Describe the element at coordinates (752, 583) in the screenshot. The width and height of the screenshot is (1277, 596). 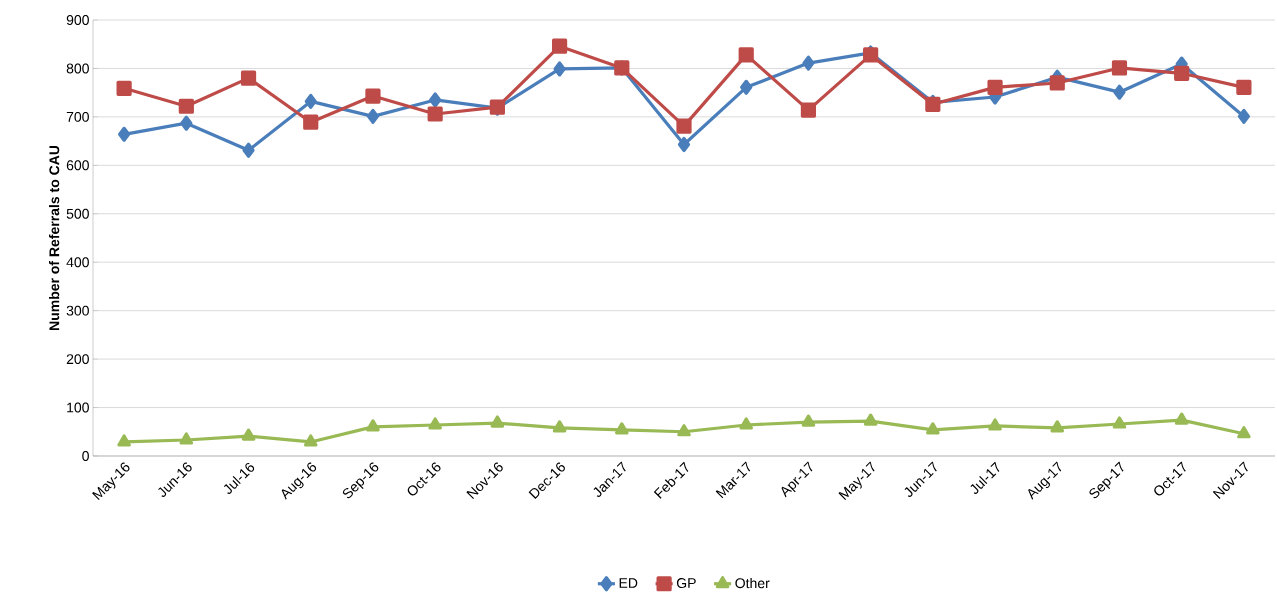
I see `legend-label: Other` at that location.